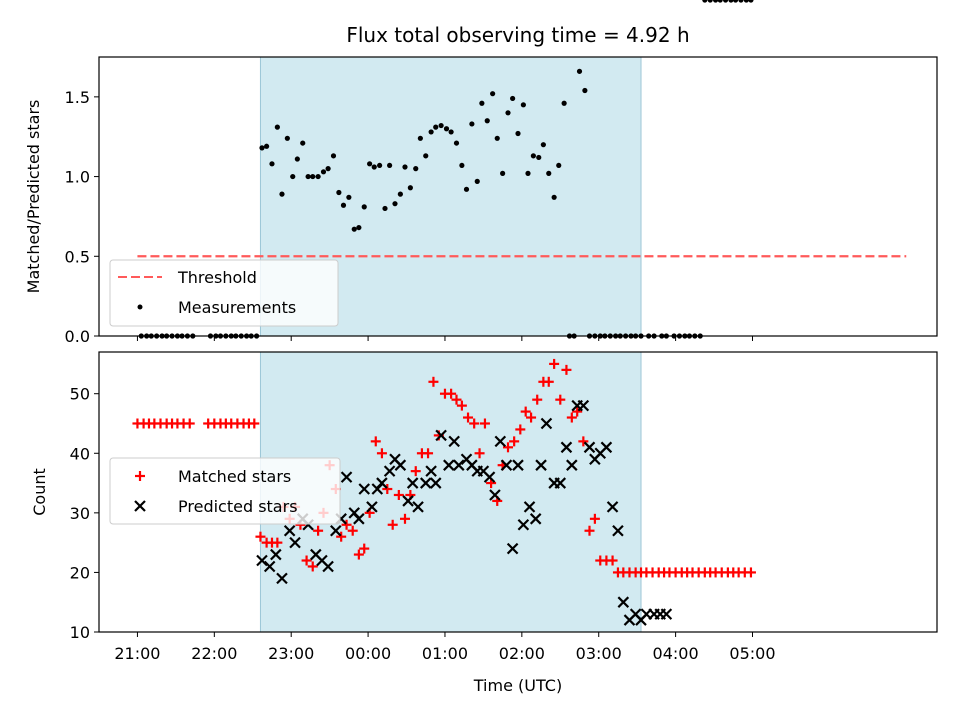  I want to click on matched-legend-label: Matched stars, so click(234, 476).